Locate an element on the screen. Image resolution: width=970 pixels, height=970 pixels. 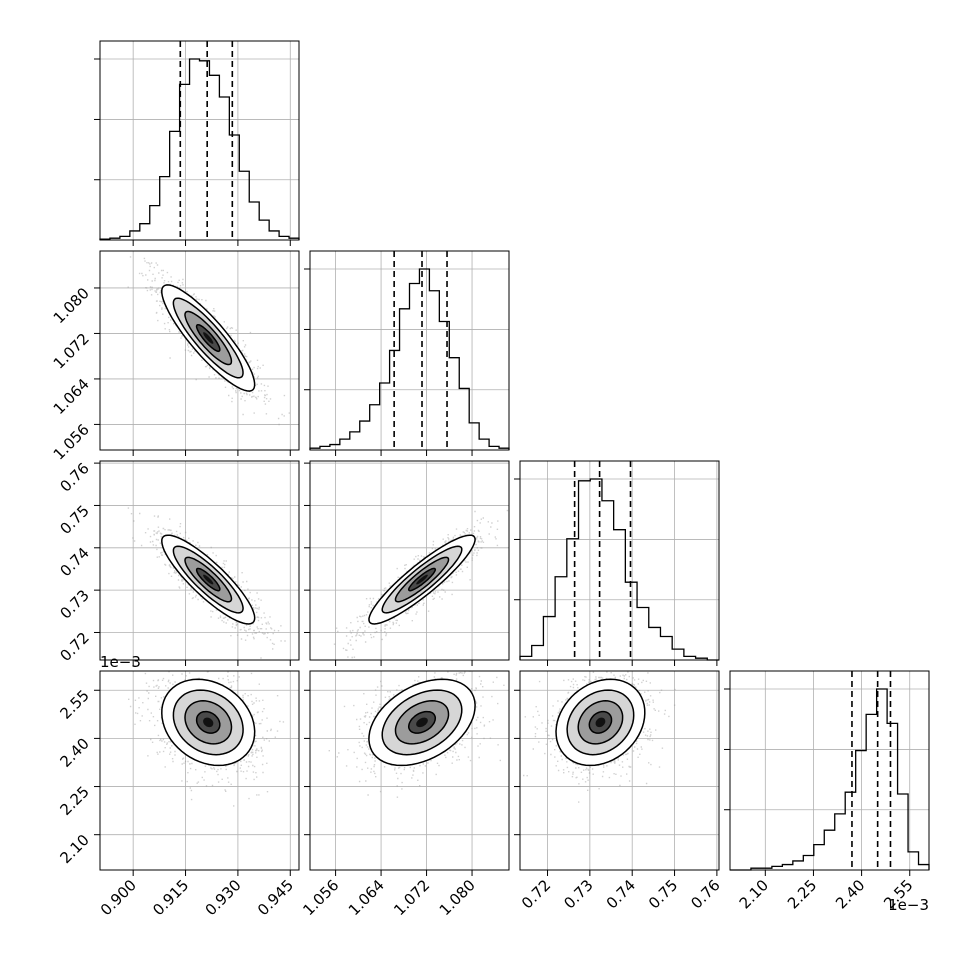
scatter-panel-r2c1 is located at coordinates (407, 563).